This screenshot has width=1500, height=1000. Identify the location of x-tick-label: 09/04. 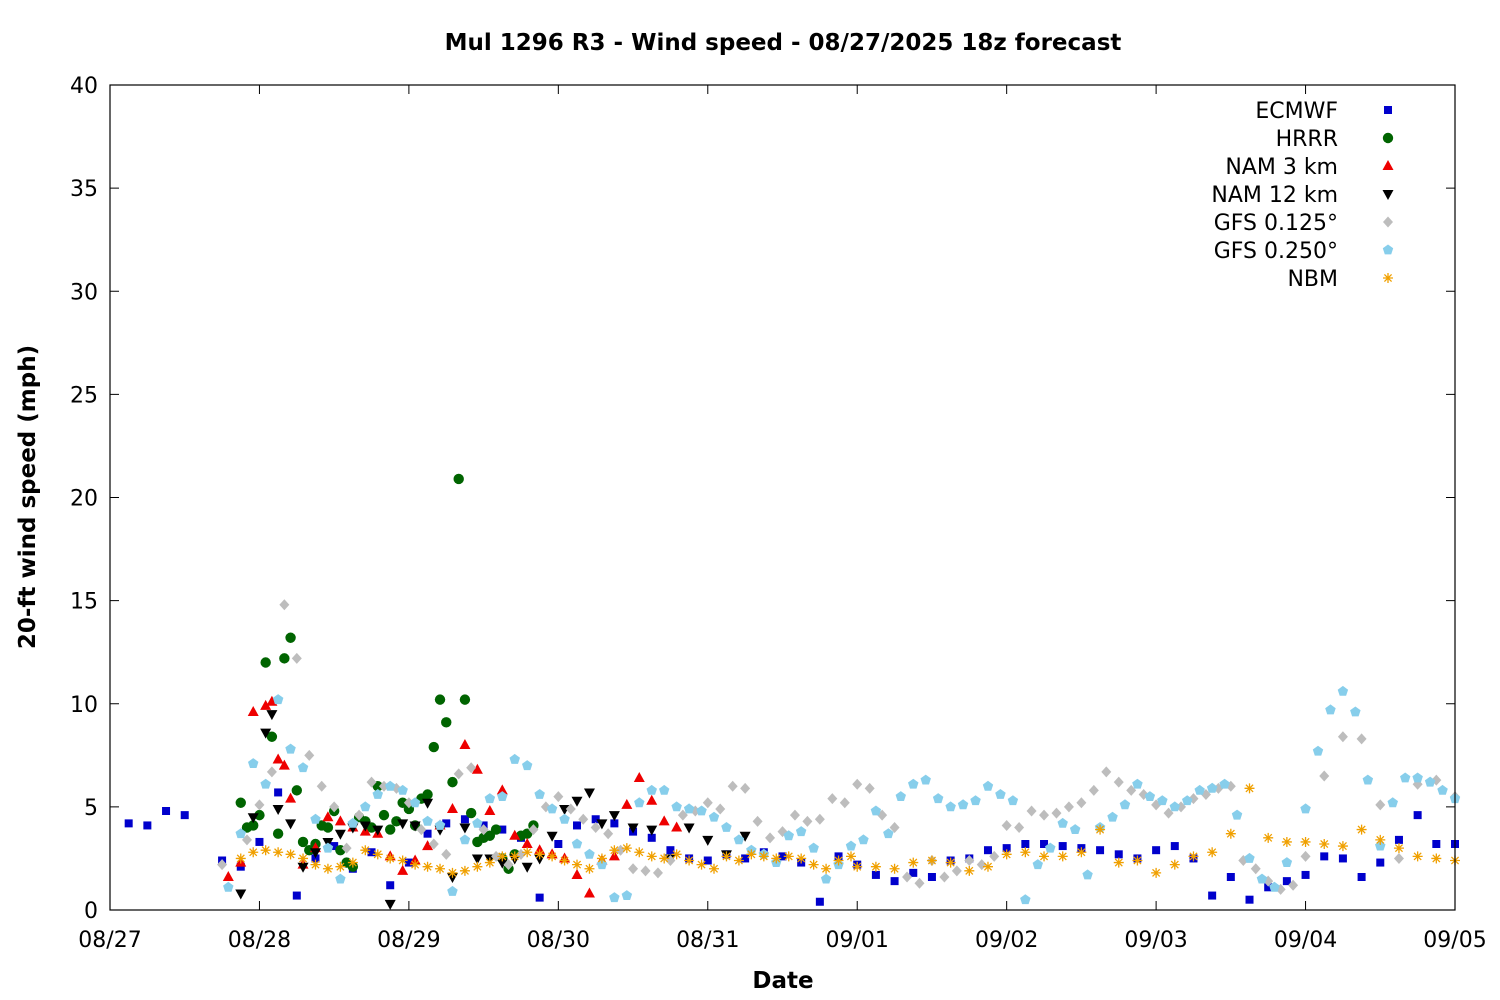
(1305, 940).